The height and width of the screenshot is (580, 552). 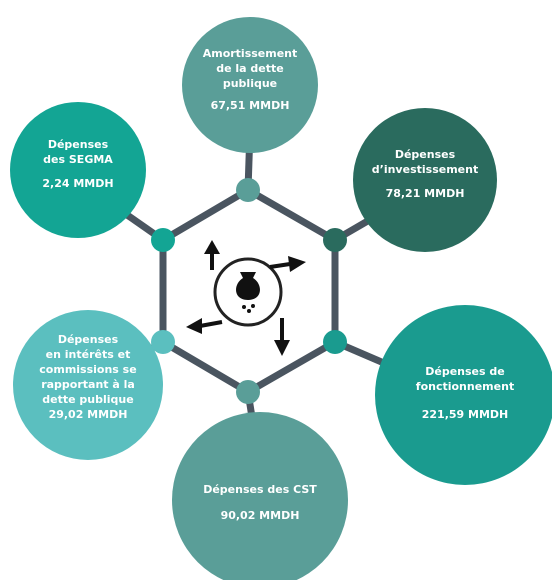 What do you see at coordinates (250, 53) in the screenshot?
I see `node-label: Amortissement` at bounding box center [250, 53].